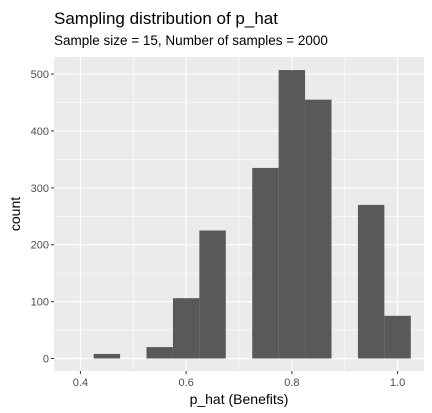 Image resolution: width=432 pixels, height=413 pixels. What do you see at coordinates (185, 383) in the screenshot?
I see `x-tick-label: 0.6` at bounding box center [185, 383].